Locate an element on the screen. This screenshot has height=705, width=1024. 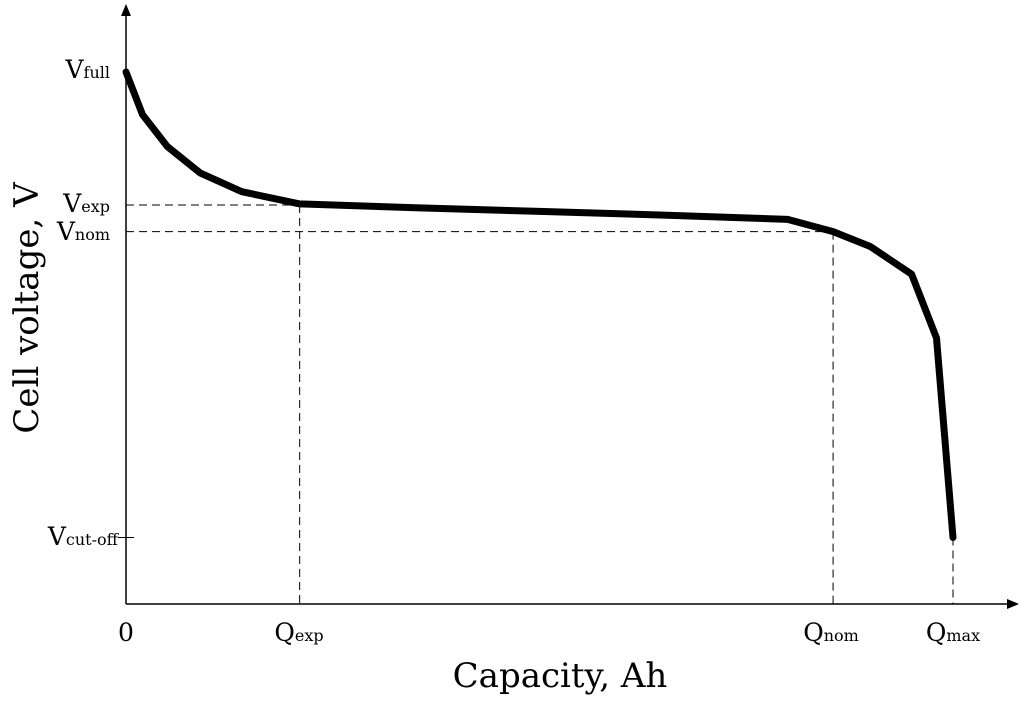
y-tick-v-full: Vfull is located at coordinates (87, 69).